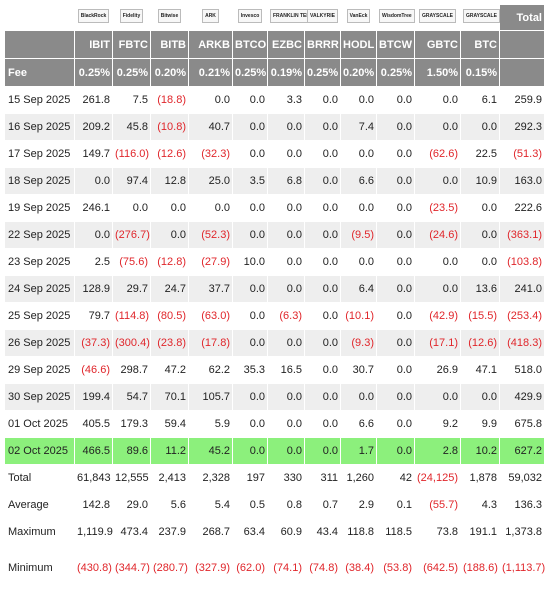 The width and height of the screenshot is (548, 600). What do you see at coordinates (93, 397) in the screenshot?
I see `flow-value: 199.4` at bounding box center [93, 397].